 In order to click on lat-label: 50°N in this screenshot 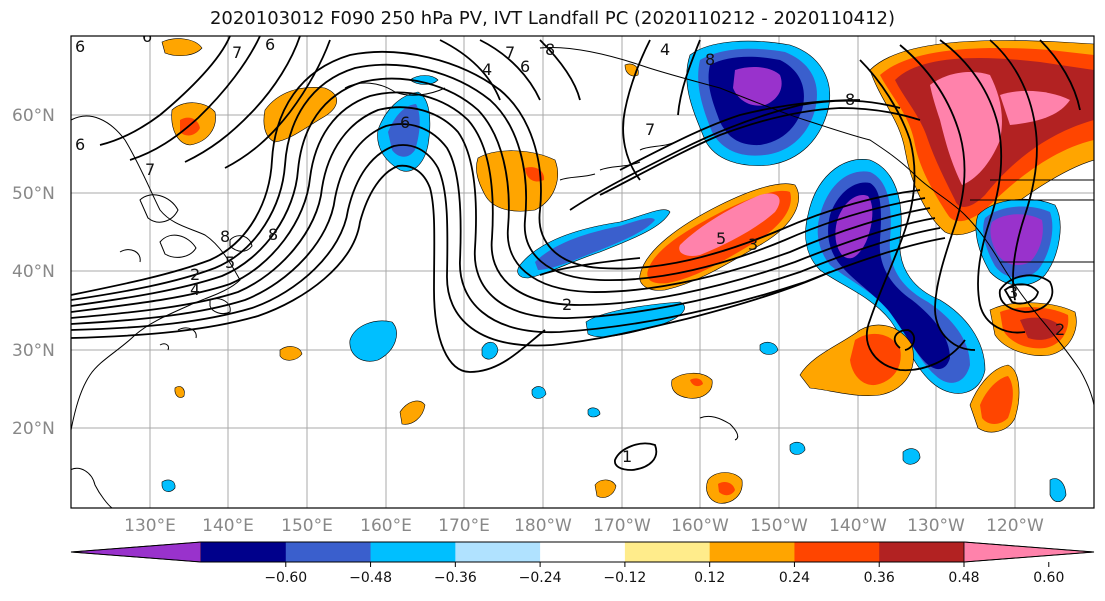, I will do `click(33, 194)`.